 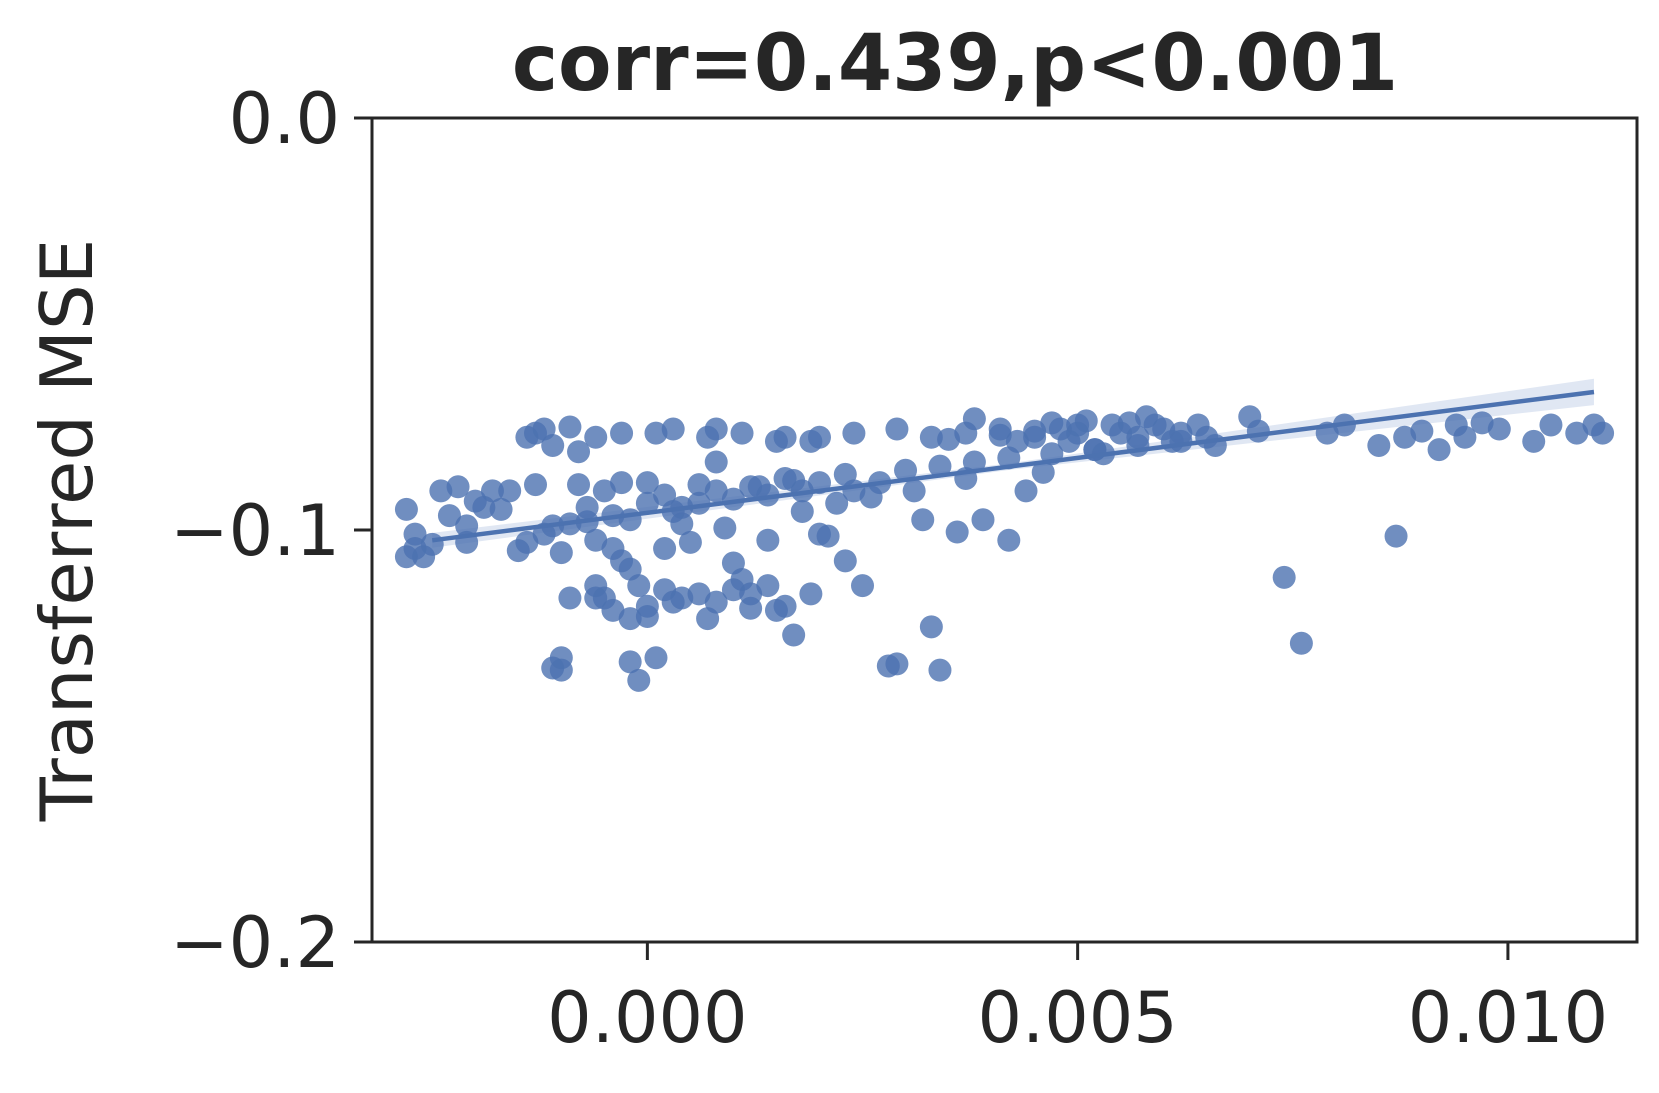 I want to click on regression-line-path, so click(x=1013, y=466).